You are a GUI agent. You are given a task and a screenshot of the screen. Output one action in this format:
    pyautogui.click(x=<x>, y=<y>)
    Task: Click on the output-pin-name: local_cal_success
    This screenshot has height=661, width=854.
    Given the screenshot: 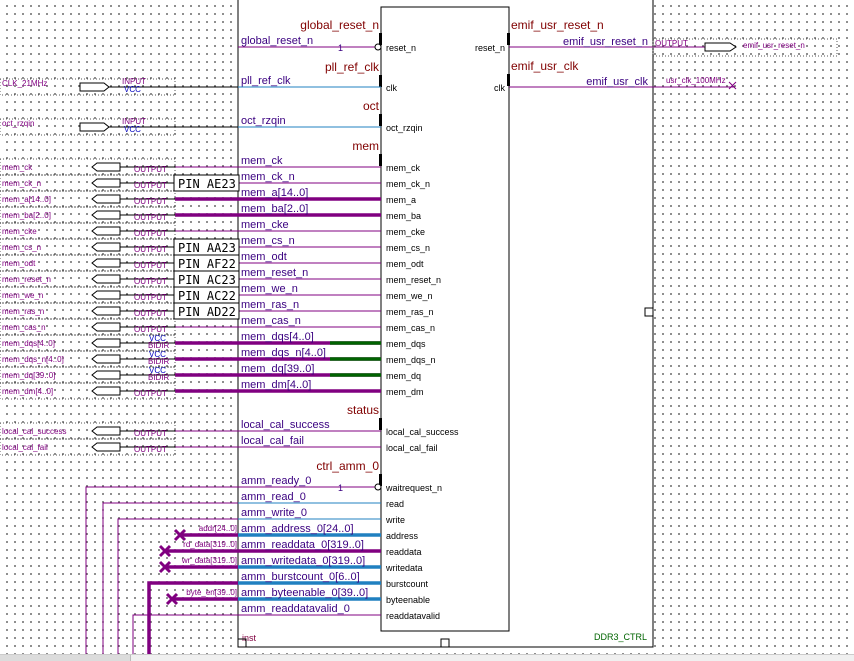 What is the action you would take?
    pyautogui.click(x=34, y=431)
    